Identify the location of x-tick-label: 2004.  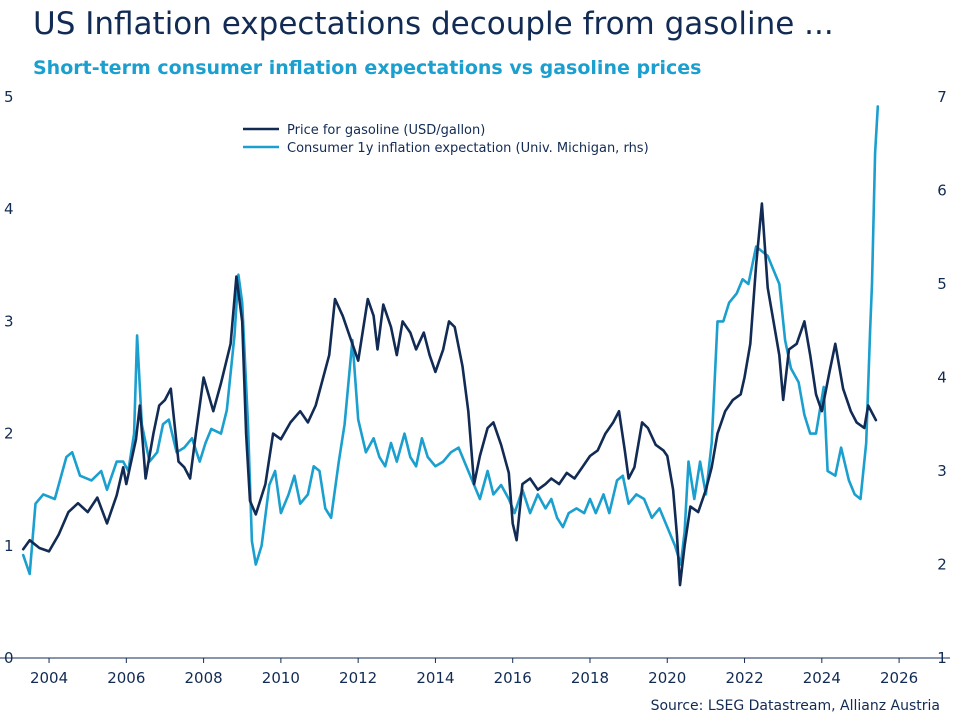
(49, 678).